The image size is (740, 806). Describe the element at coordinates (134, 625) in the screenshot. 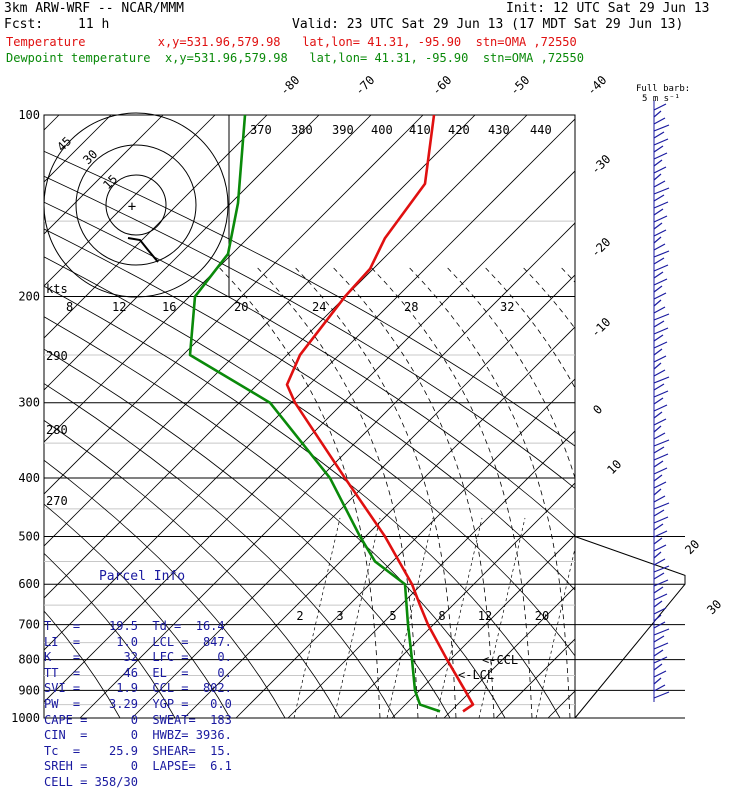

I see `parcel-info-row: T = 19.5 Td = 16.4` at that location.